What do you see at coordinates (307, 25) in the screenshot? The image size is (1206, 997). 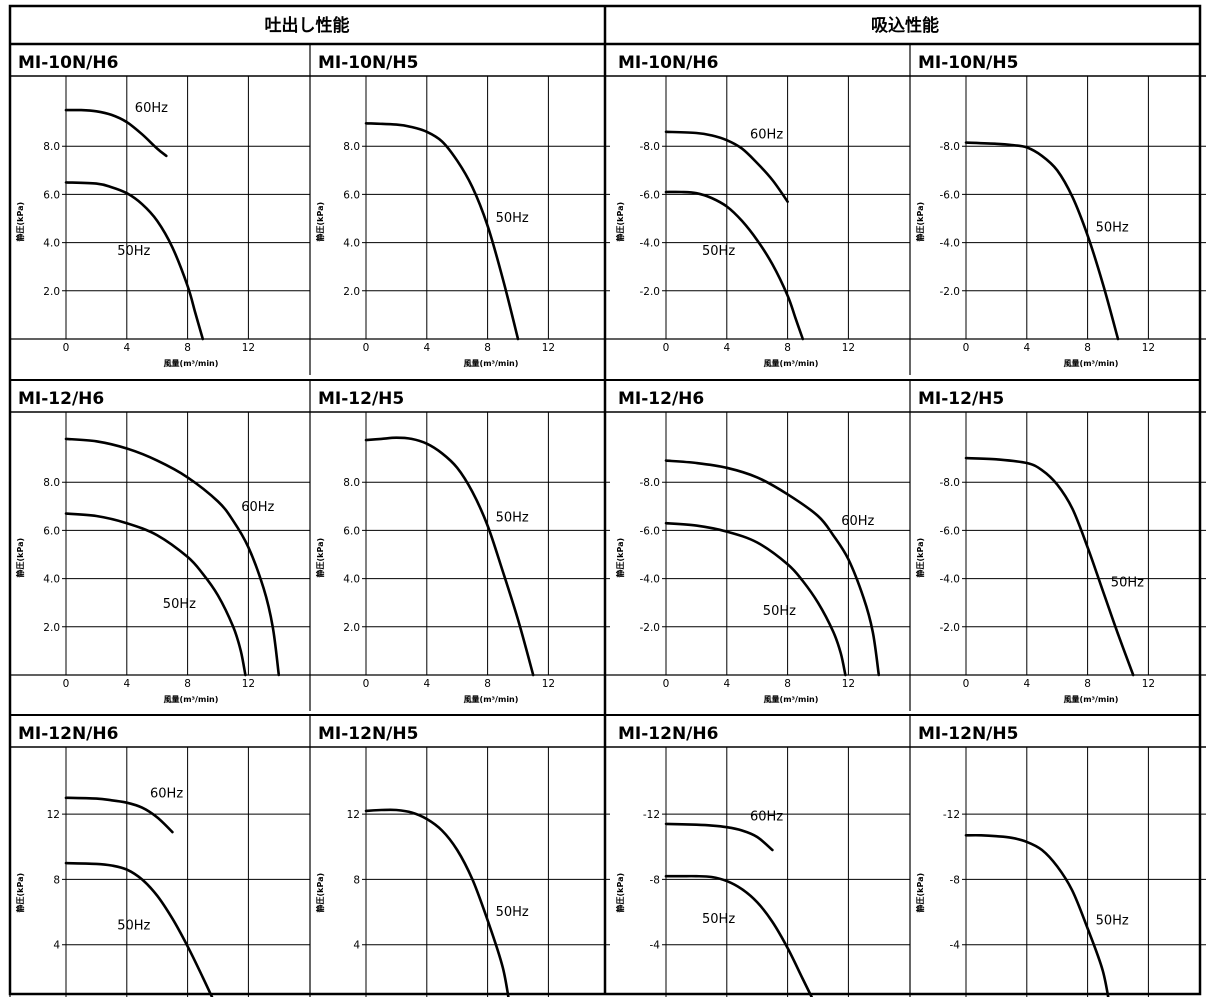 I see `discharge-performance-header: 吐出し性能` at bounding box center [307, 25].